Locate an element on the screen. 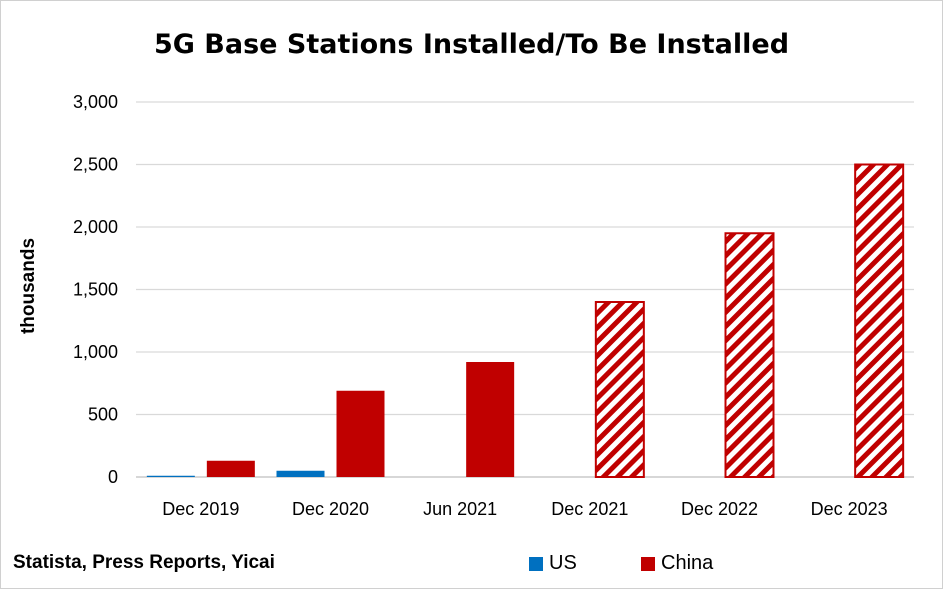  legend-item-china: China is located at coordinates (677, 563).